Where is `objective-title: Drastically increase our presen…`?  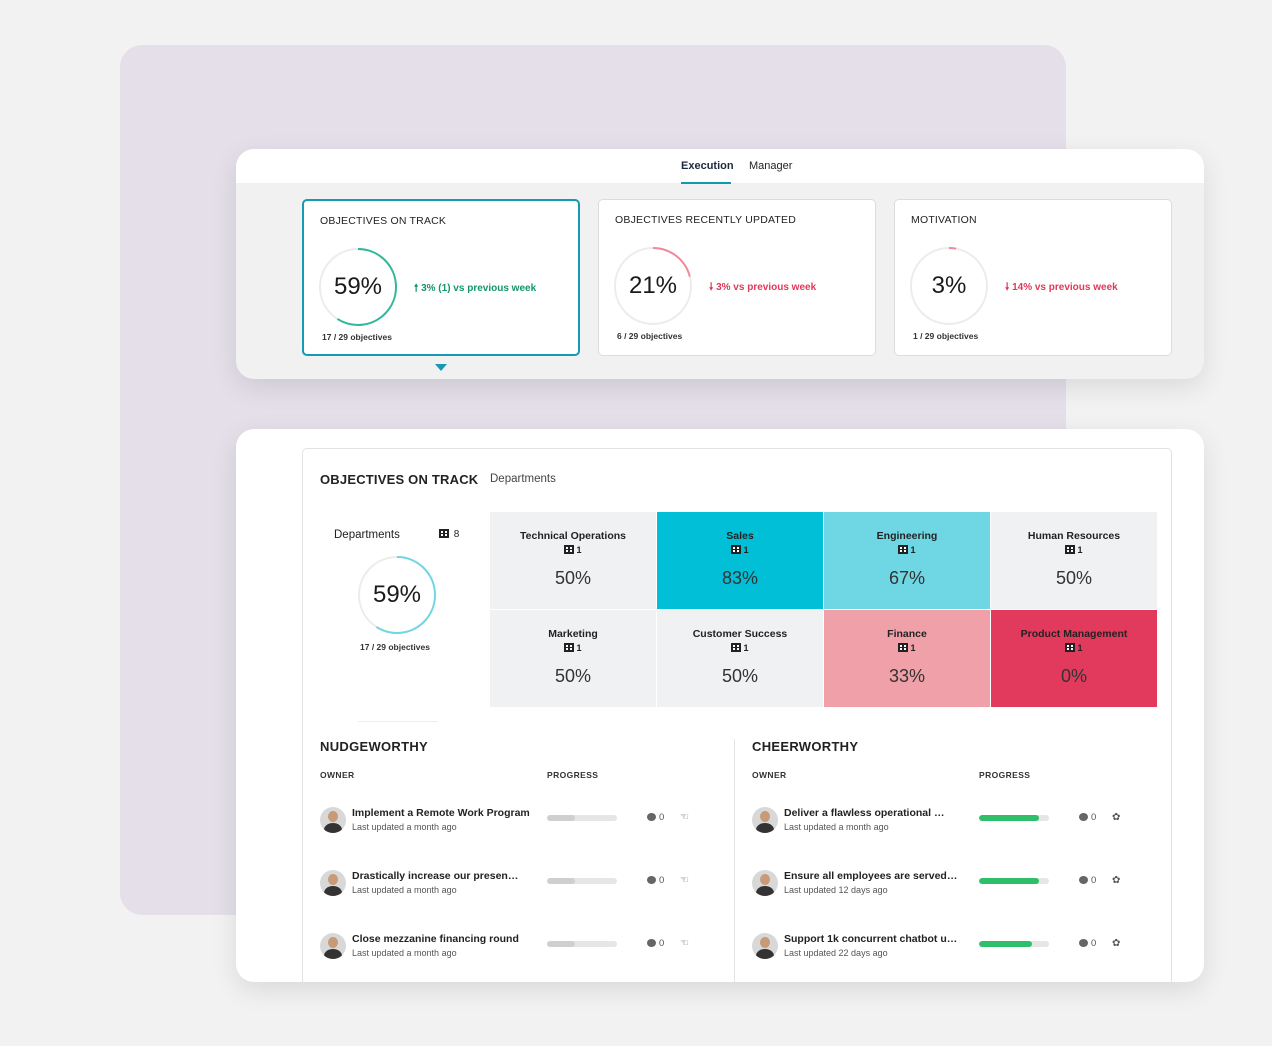 objective-title: Drastically increase our presen… is located at coordinates (435, 876).